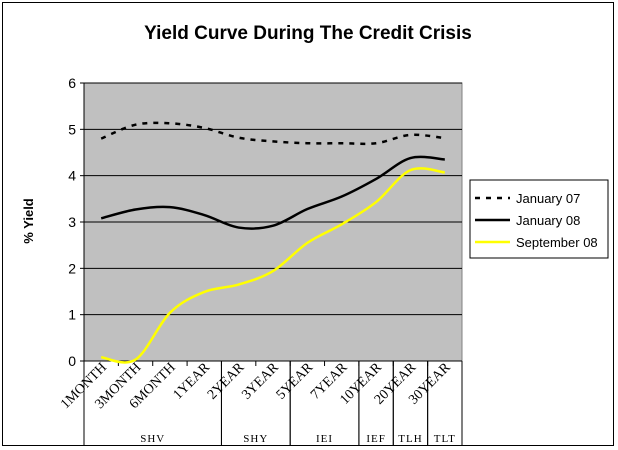 Image resolution: width=618 pixels, height=450 pixels. I want to click on x-group-label: TLT, so click(445, 439).